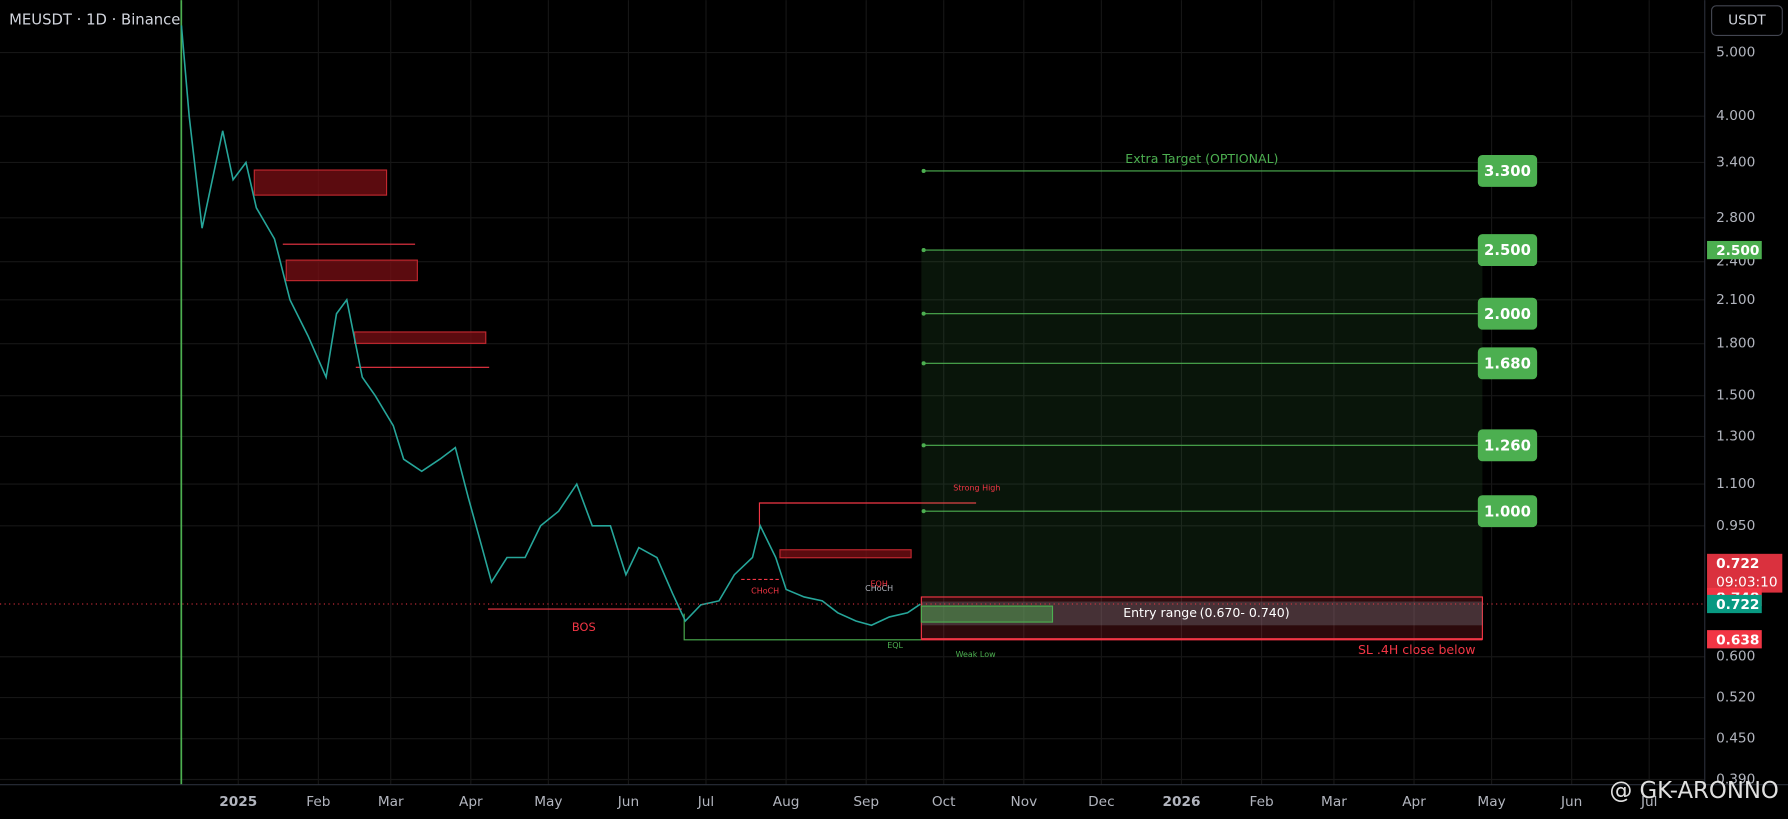 This screenshot has height=819, width=1788. Describe the element at coordinates (802, 627) in the screenshot. I see `eql-line` at that location.